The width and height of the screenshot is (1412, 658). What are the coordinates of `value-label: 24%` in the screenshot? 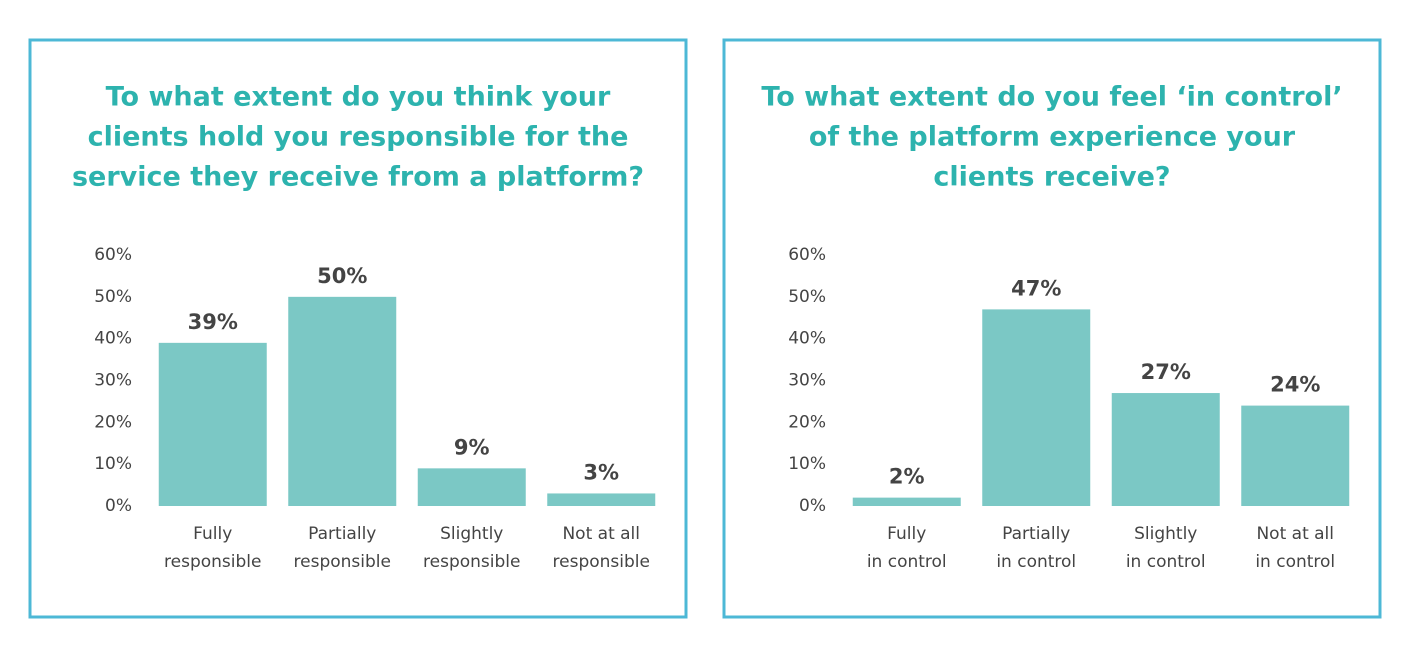 It's located at (1295, 385).